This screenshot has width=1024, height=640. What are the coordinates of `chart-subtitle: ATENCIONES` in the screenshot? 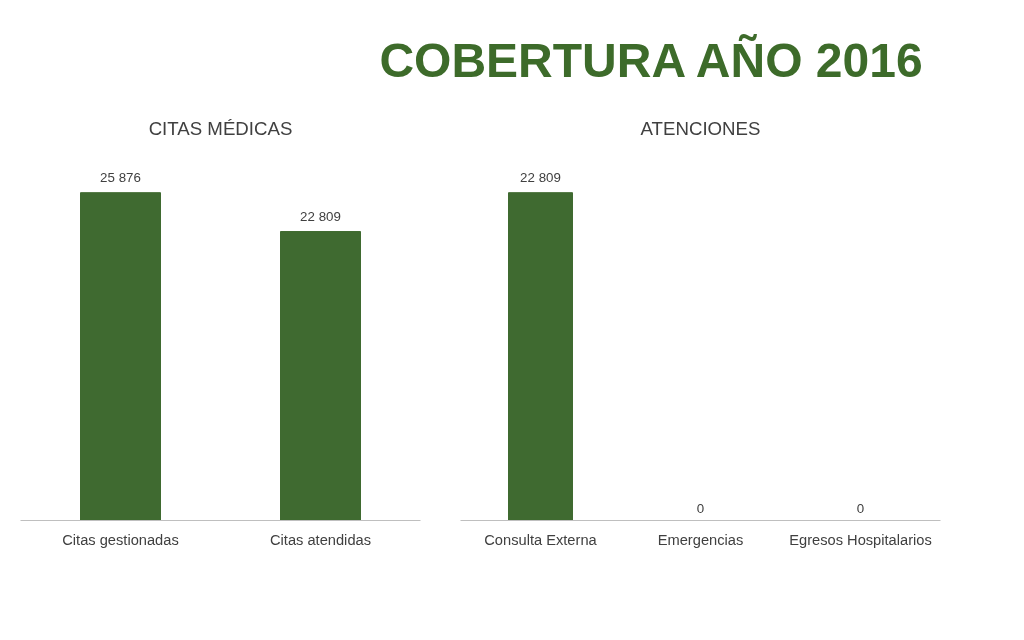 It's located at (700, 128).